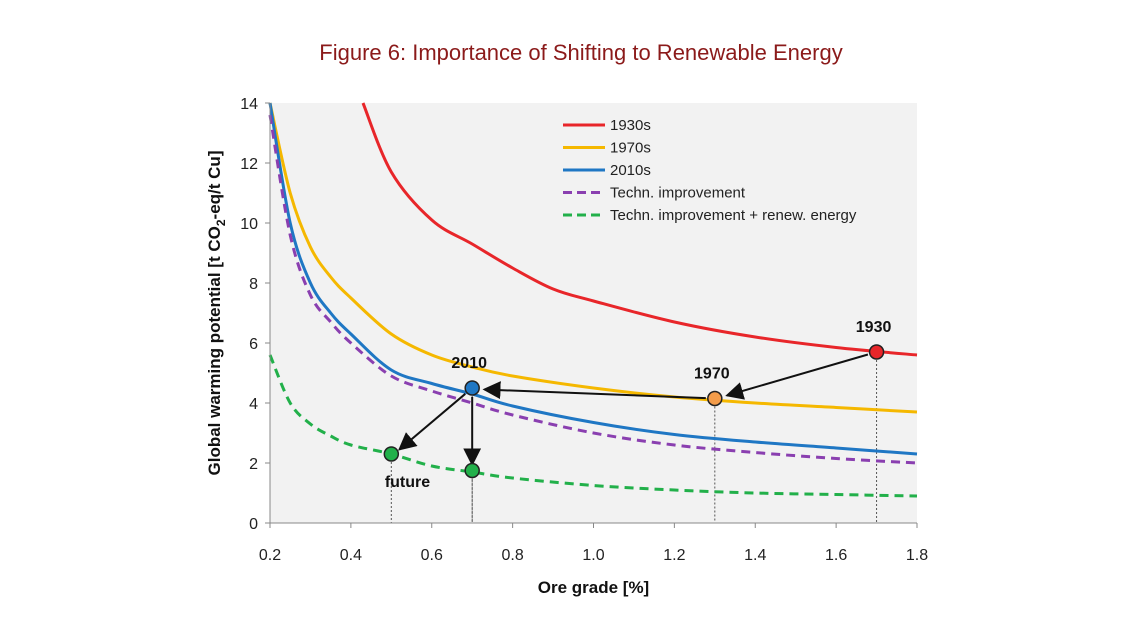  What do you see at coordinates (469, 363) in the screenshot?
I see `point-label: 2010` at bounding box center [469, 363].